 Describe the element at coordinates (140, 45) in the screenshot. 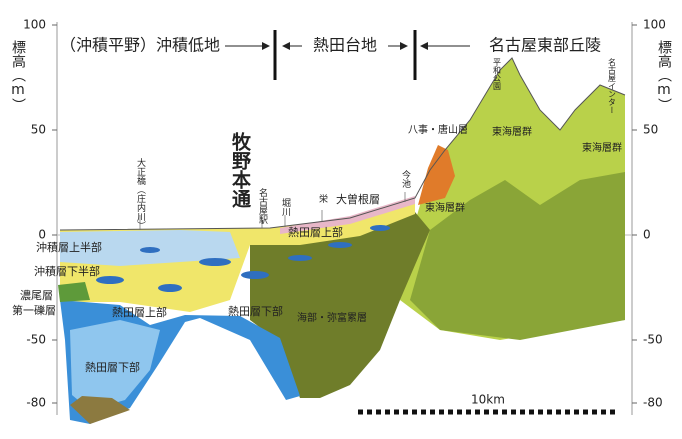

I see `header-segment: （沖積平野）沖積低地` at that location.